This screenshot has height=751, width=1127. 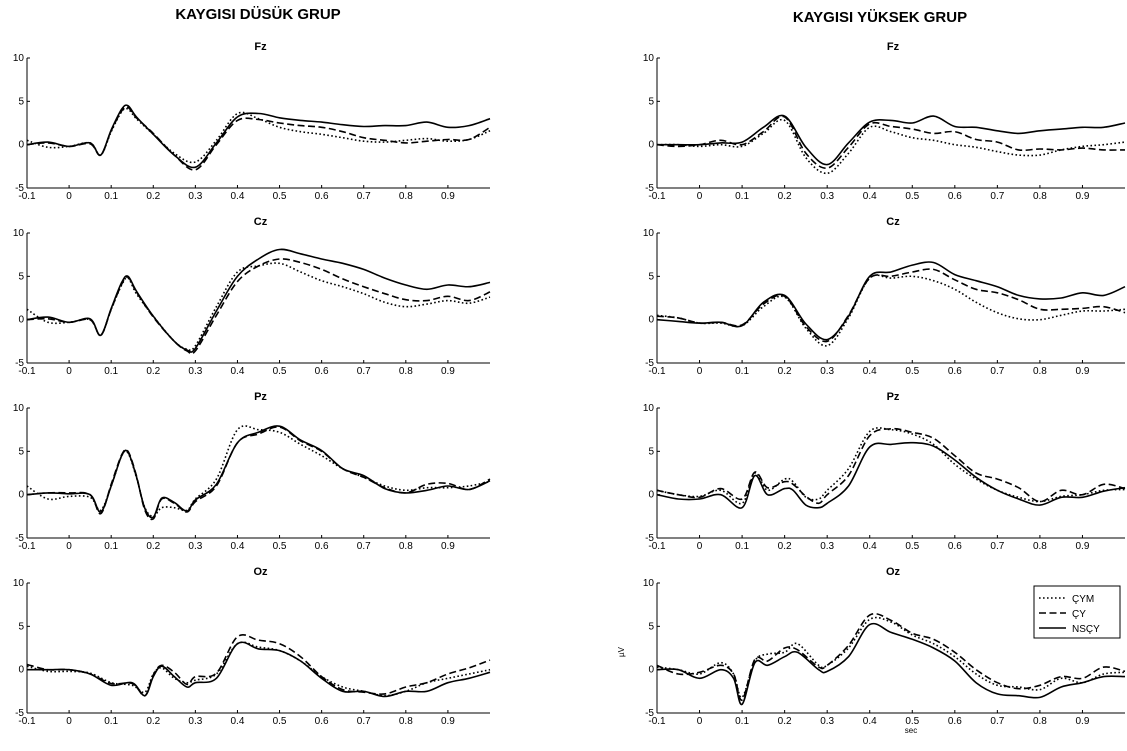 I want to click on legend-label: ÇYM, so click(x=1083, y=599).